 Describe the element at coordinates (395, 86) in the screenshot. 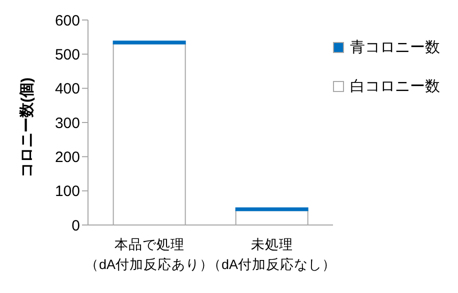

I see `legend-label: 白コロニー数` at that location.